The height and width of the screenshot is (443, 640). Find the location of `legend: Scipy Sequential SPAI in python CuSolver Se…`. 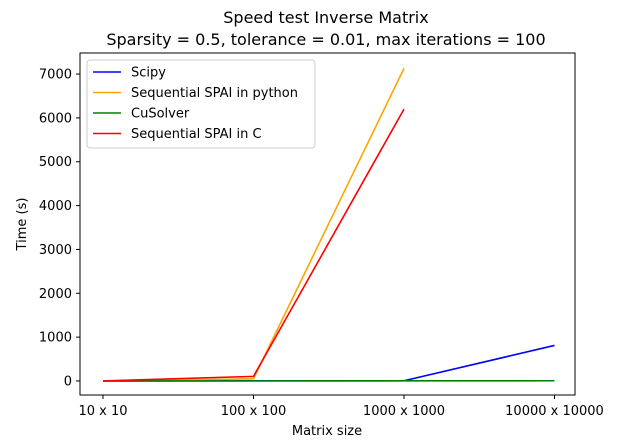

legend: Scipy Sequential SPAI in python CuSolver Se… is located at coordinates (201, 104).